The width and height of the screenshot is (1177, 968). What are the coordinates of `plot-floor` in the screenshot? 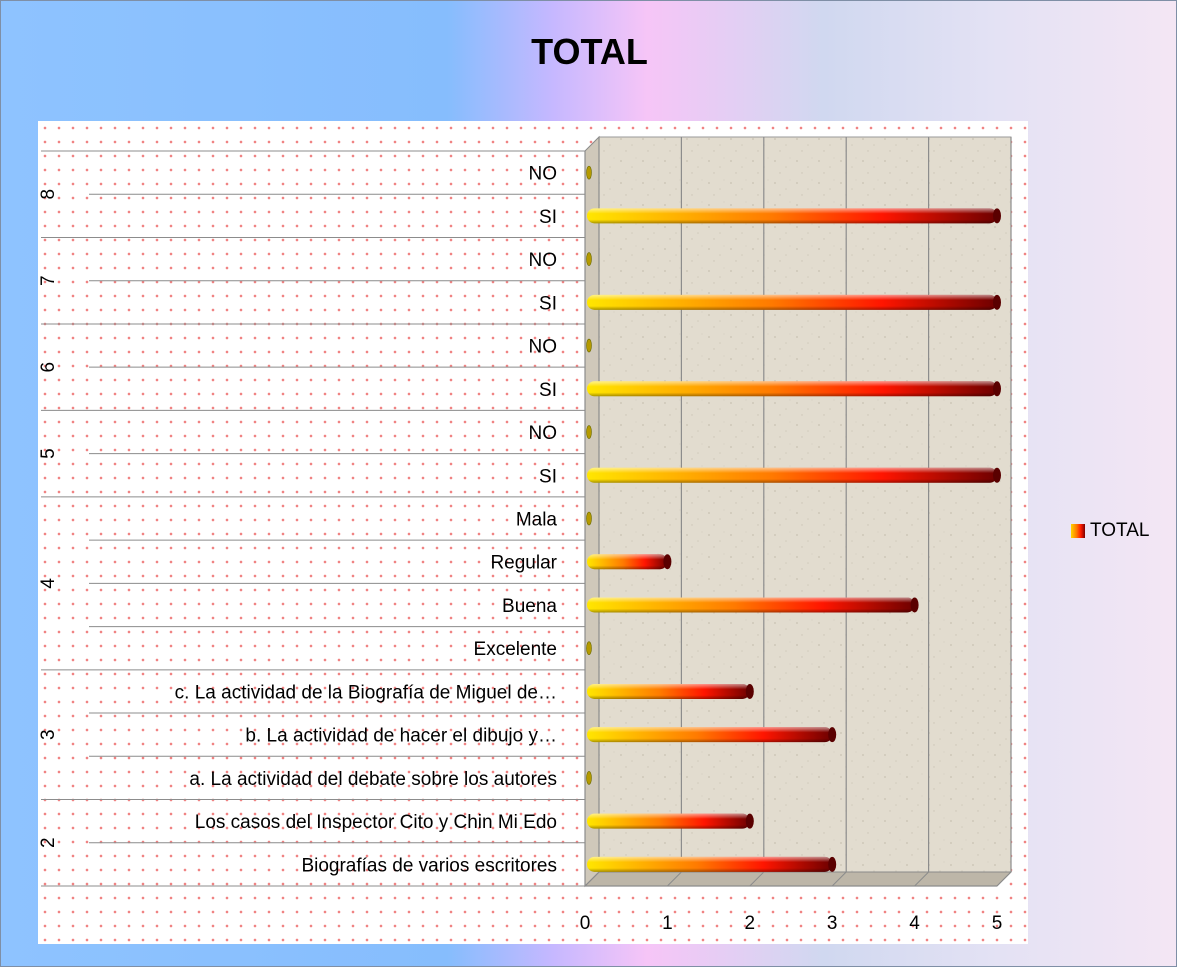 It's located at (798, 879).